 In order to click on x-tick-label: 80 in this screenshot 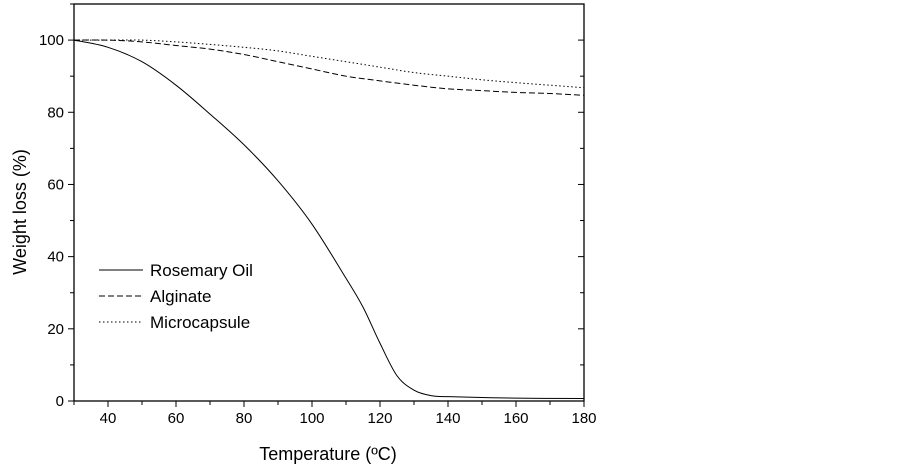, I will do `click(244, 418)`.